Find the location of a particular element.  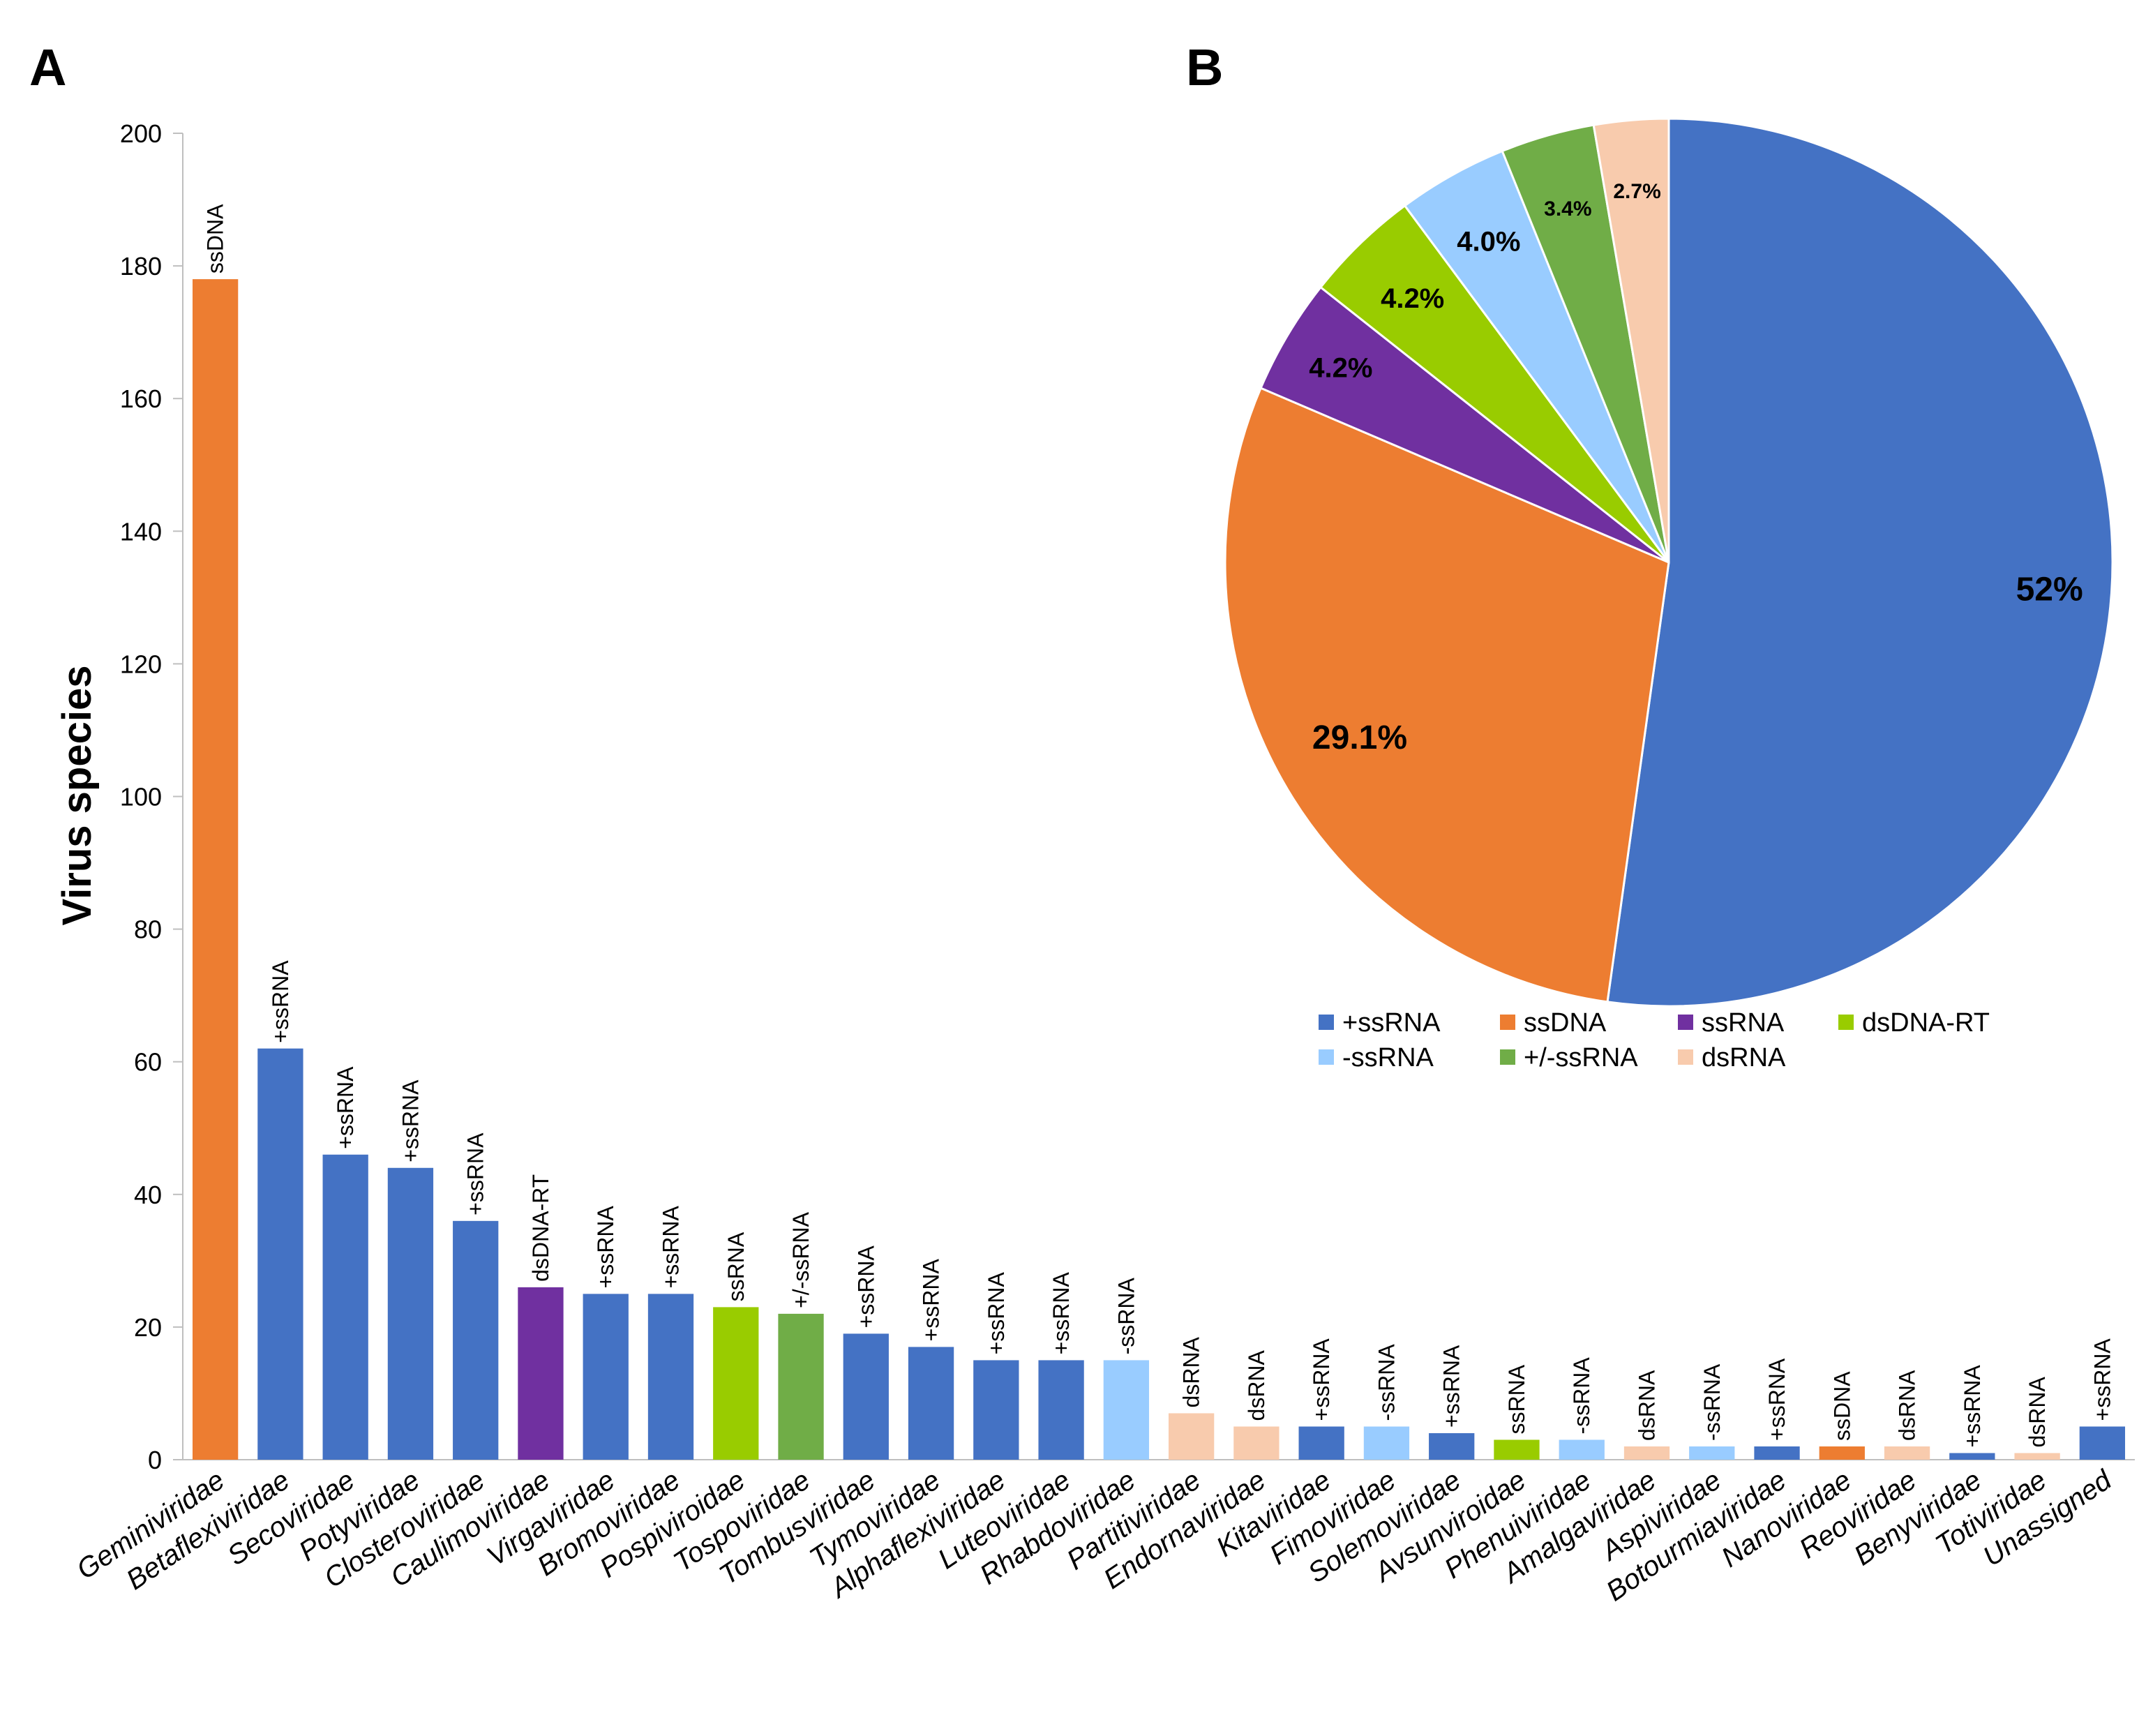

legend-label: +/-ssRNA is located at coordinates (1581, 1057).